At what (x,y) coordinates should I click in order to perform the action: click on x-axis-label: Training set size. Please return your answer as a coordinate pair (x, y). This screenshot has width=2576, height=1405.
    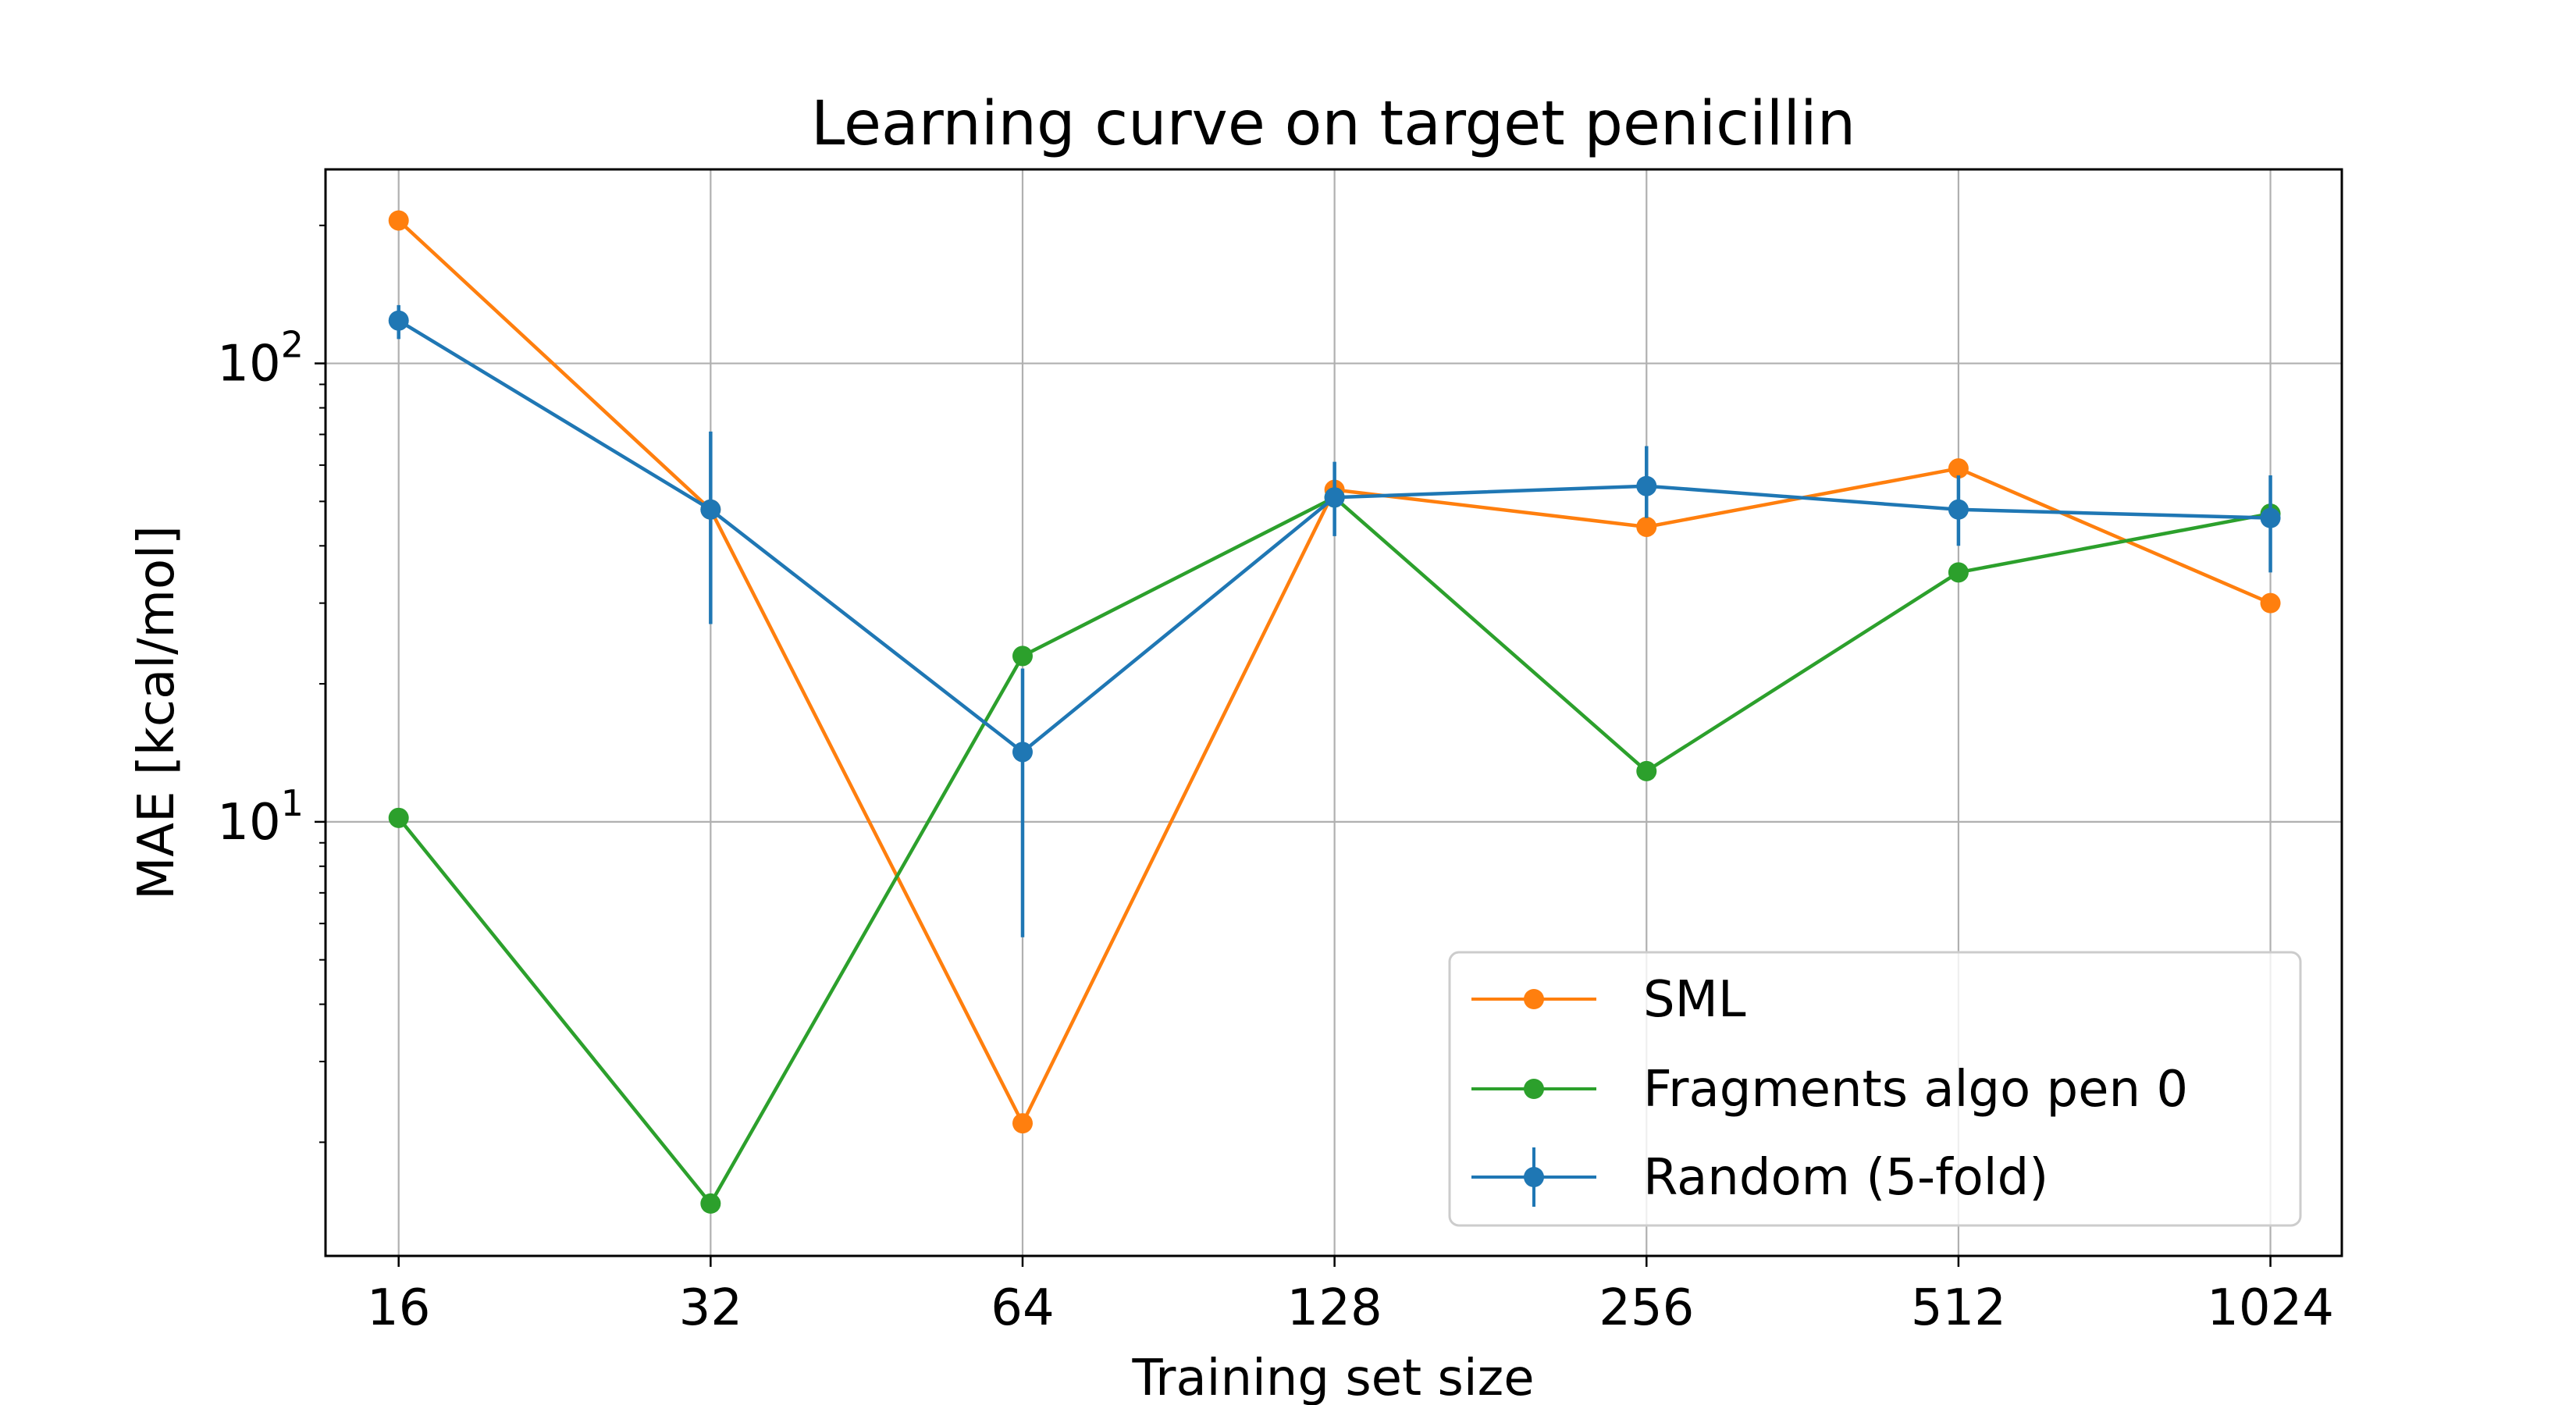
    Looking at the image, I should click on (1332, 1377).